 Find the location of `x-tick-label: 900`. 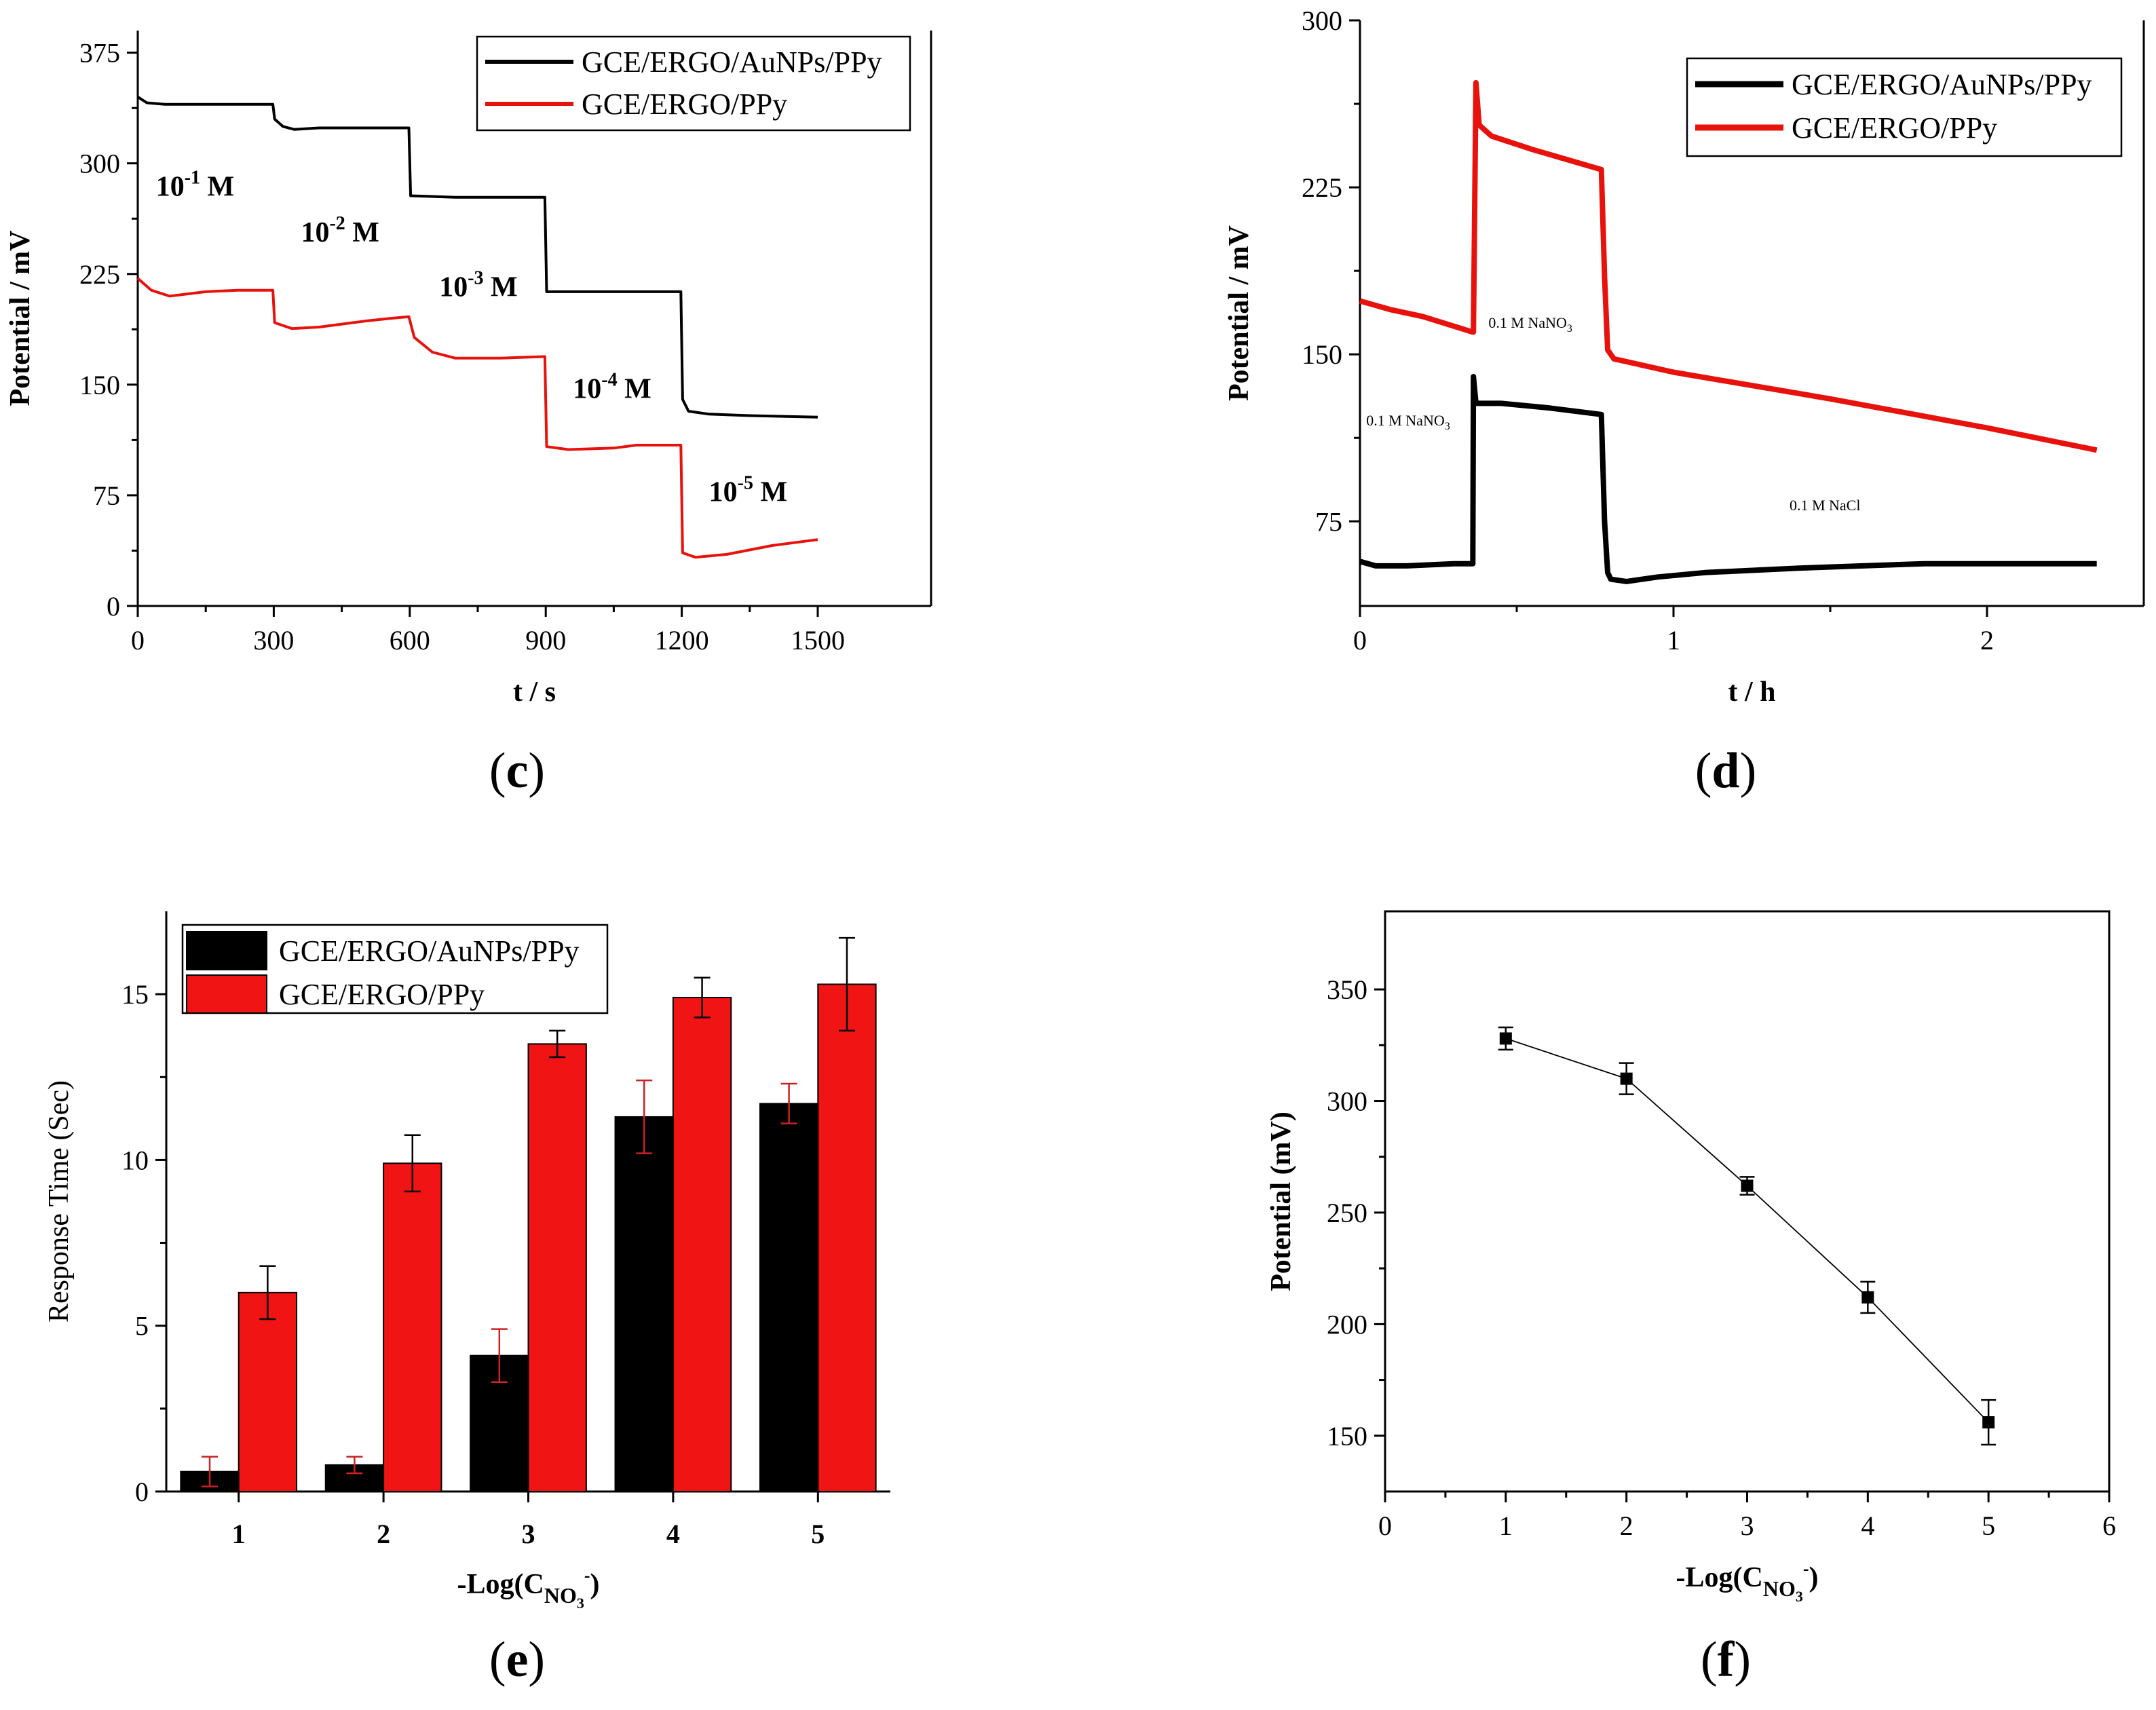

x-tick-label: 900 is located at coordinates (545, 640).